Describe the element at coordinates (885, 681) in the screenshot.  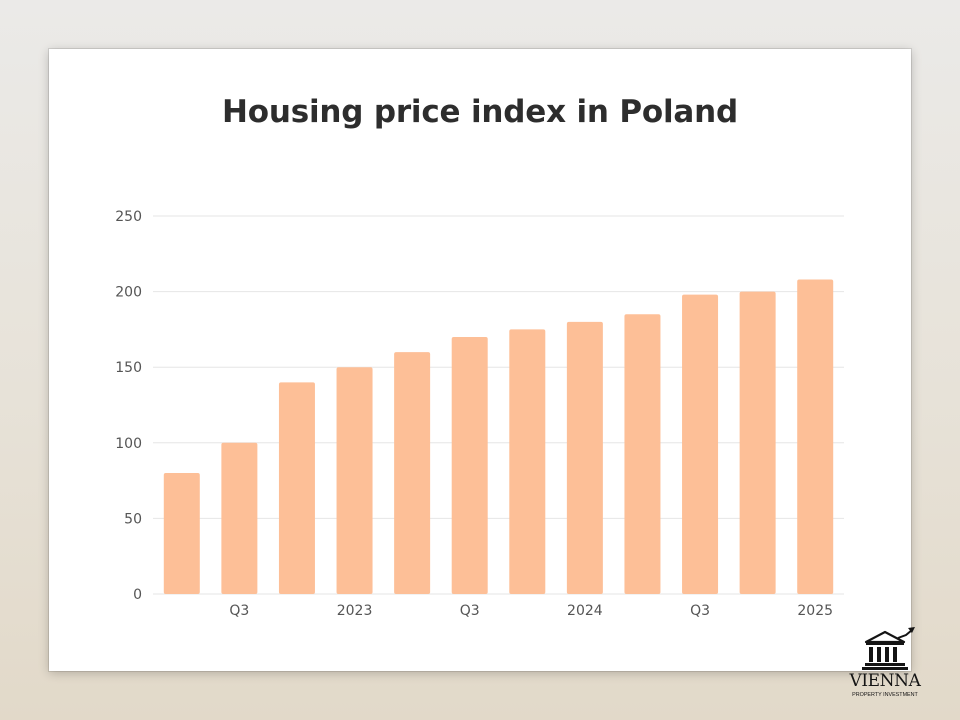
I see `brand-name: VIENNA` at that location.